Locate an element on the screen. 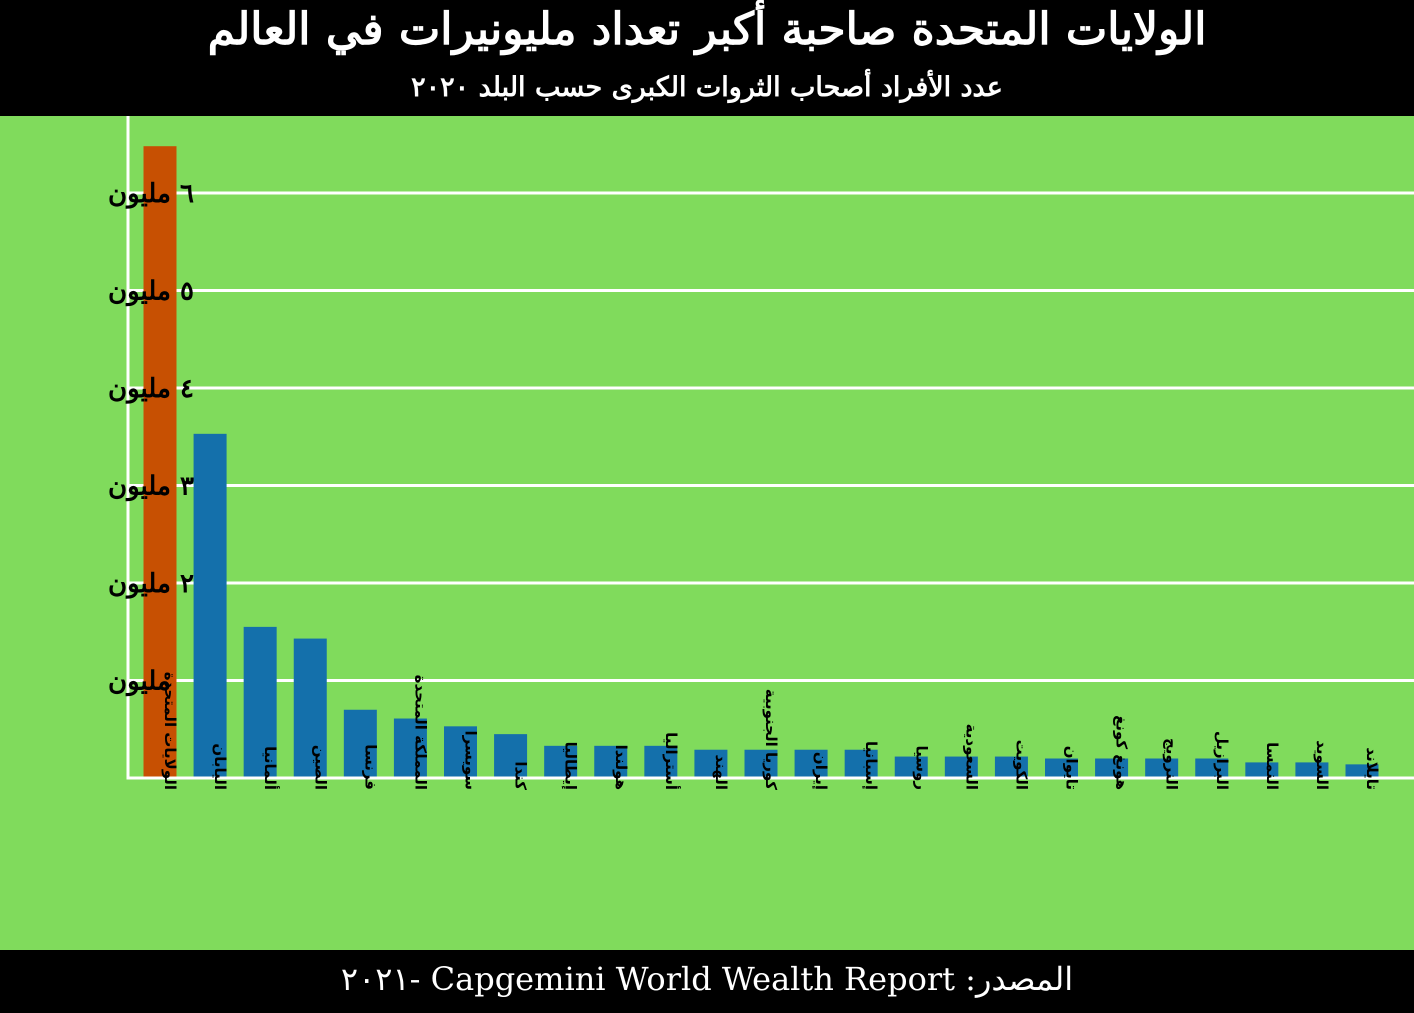 The image size is (1414, 1013). x-tick-label-20: هونغ كونغ is located at coordinates (1122, 752).